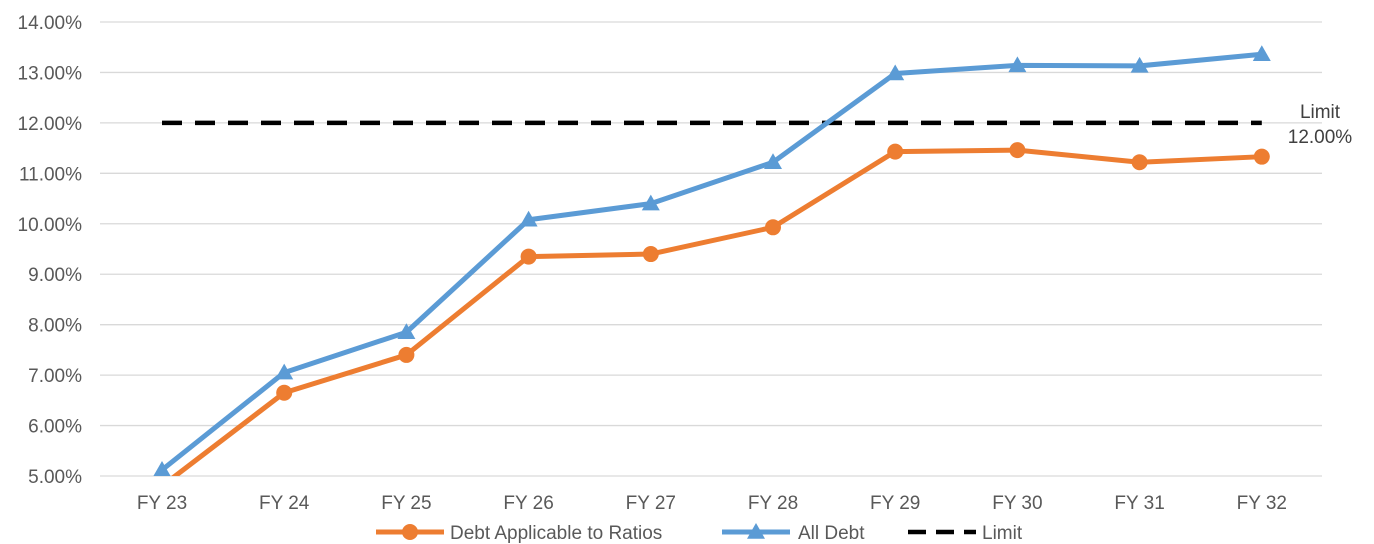 Image resolution: width=1374 pixels, height=544 pixels. I want to click on legend-item-debt-applicable-to-ratios: Debt Applicable to Ratios, so click(519, 533).